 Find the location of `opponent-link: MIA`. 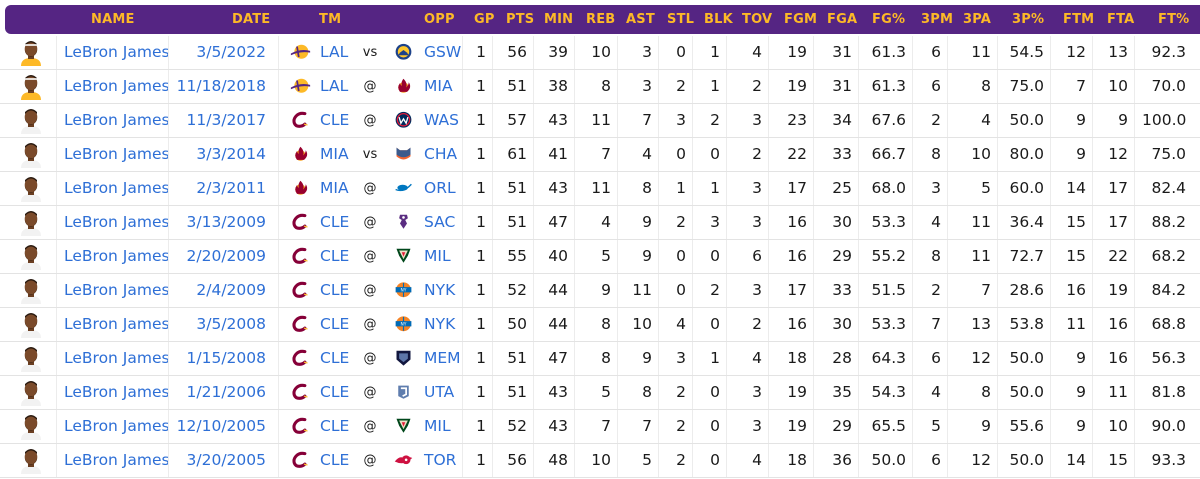

opponent-link: MIA is located at coordinates (438, 86).